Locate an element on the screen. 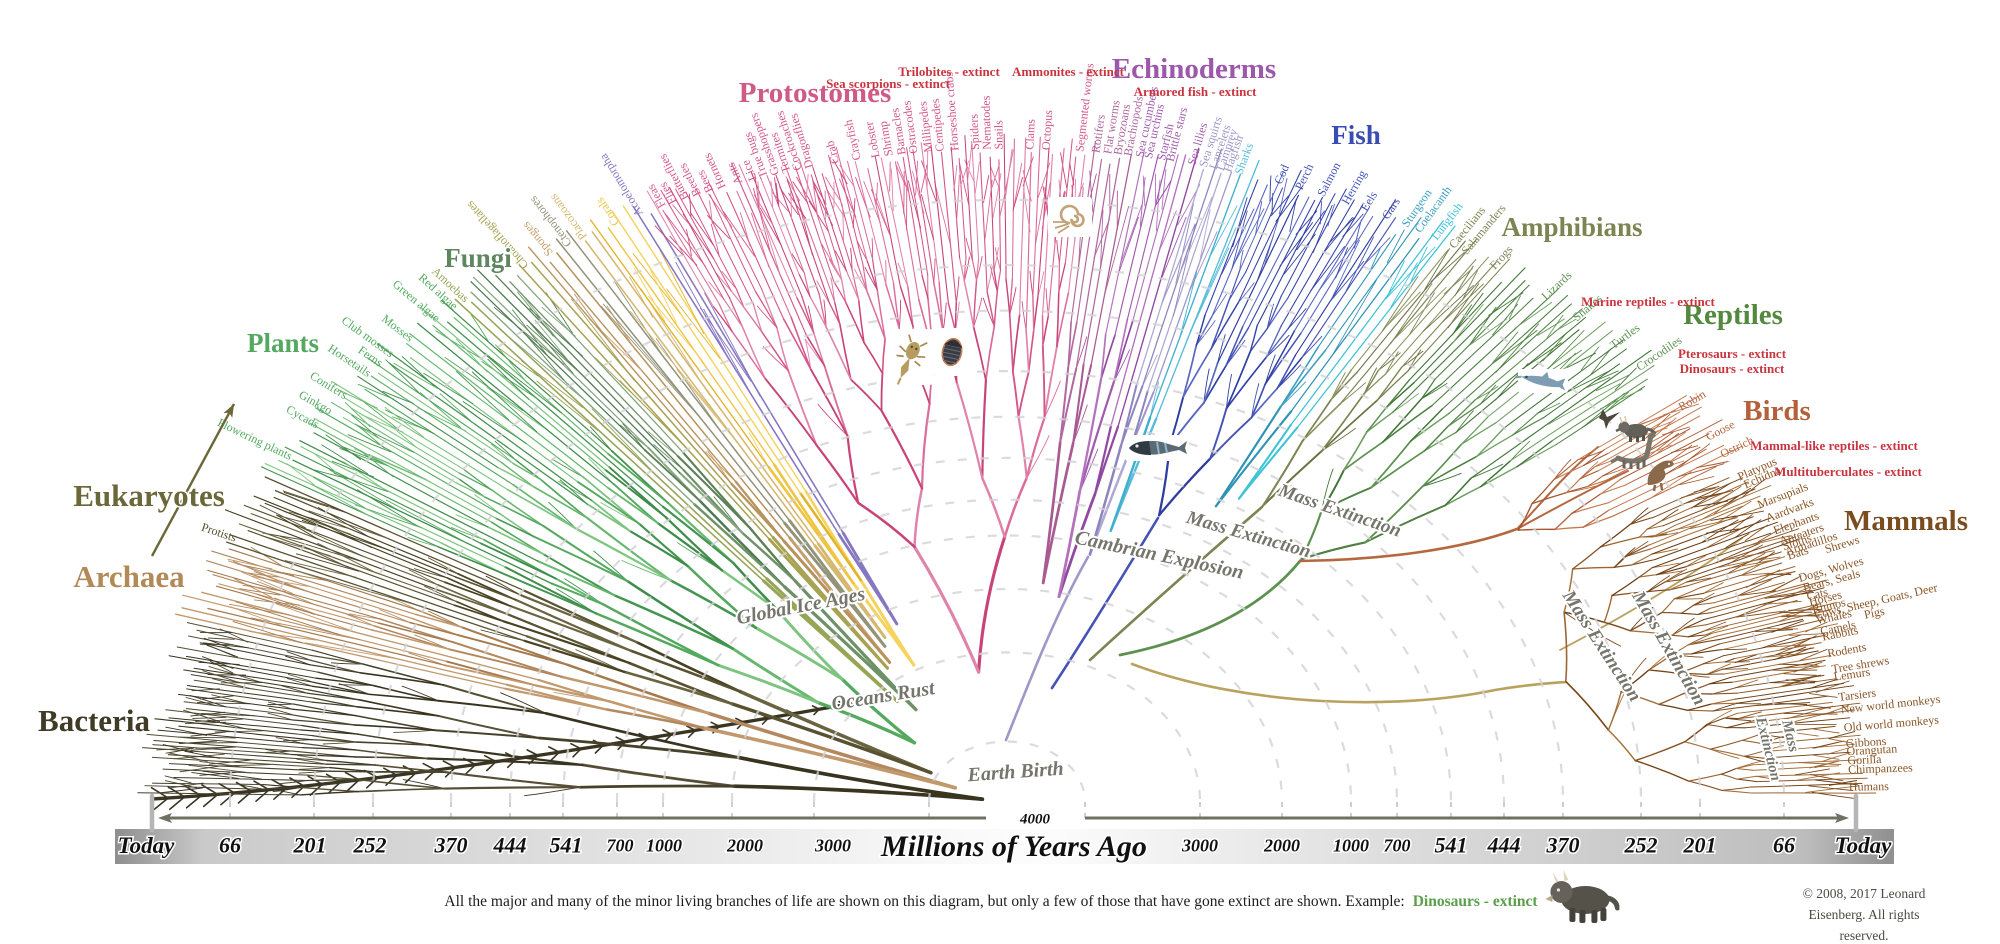 This screenshot has width=2000, height=944. clade-rept is located at coordinates (1477, 414).